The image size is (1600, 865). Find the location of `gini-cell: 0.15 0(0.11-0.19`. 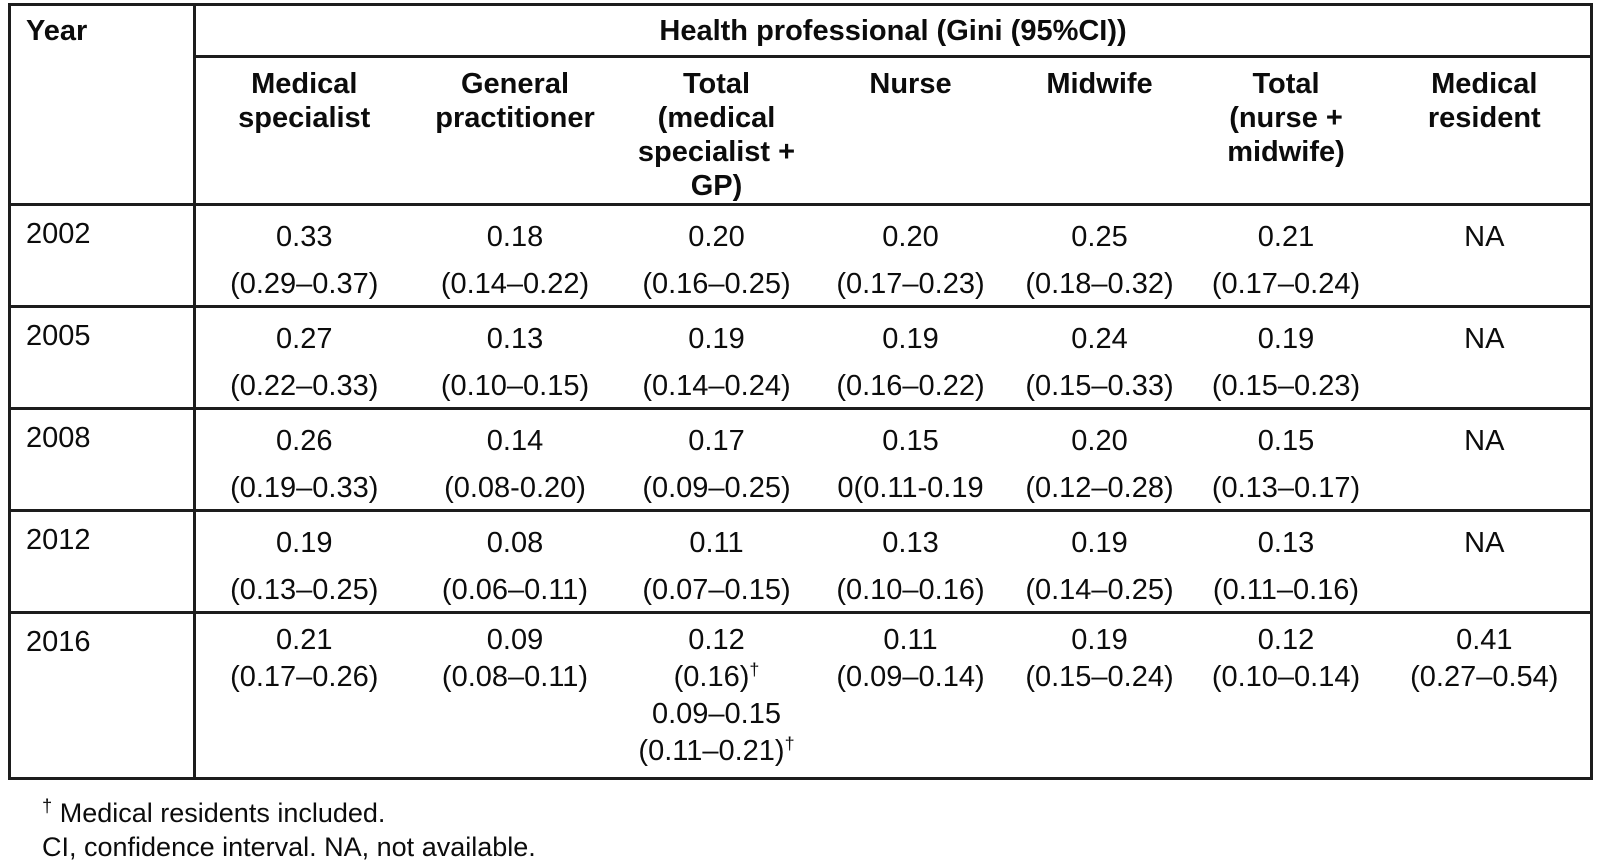

gini-cell: 0.15 0(0.11-0.19 is located at coordinates (910, 459).